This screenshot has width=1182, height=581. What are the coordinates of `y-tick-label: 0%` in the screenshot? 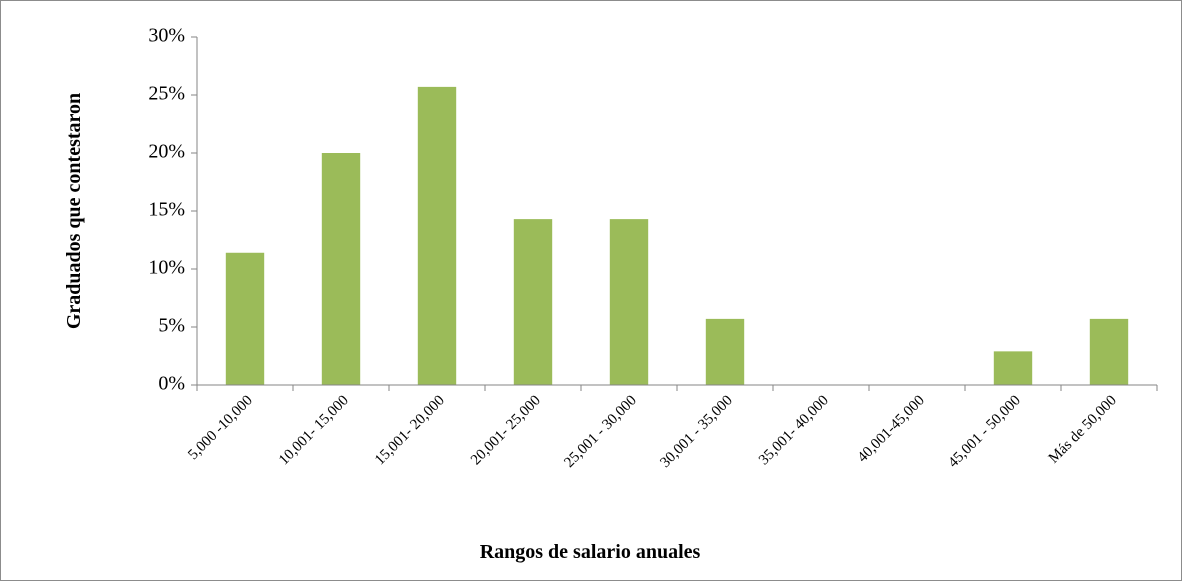 It's located at (171, 384).